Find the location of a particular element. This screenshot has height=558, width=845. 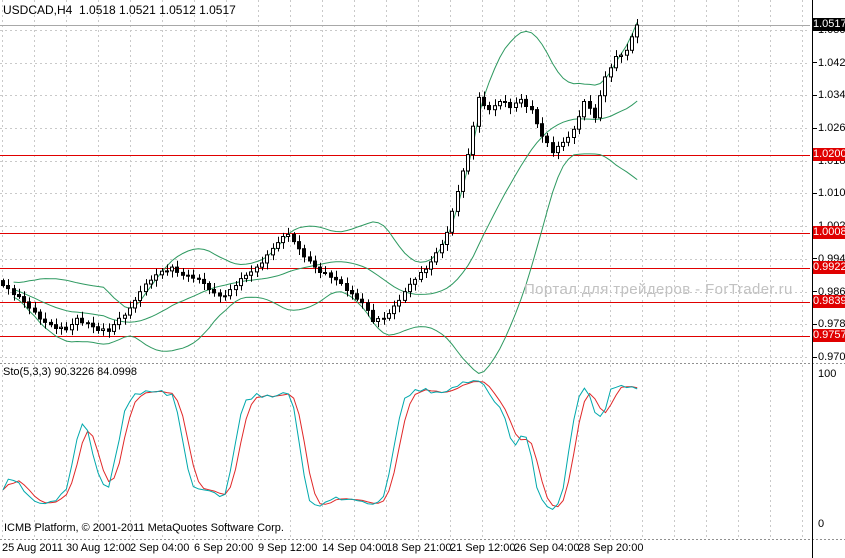

time-axis-label: 28 Sep 20:00 is located at coordinates (611, 548).